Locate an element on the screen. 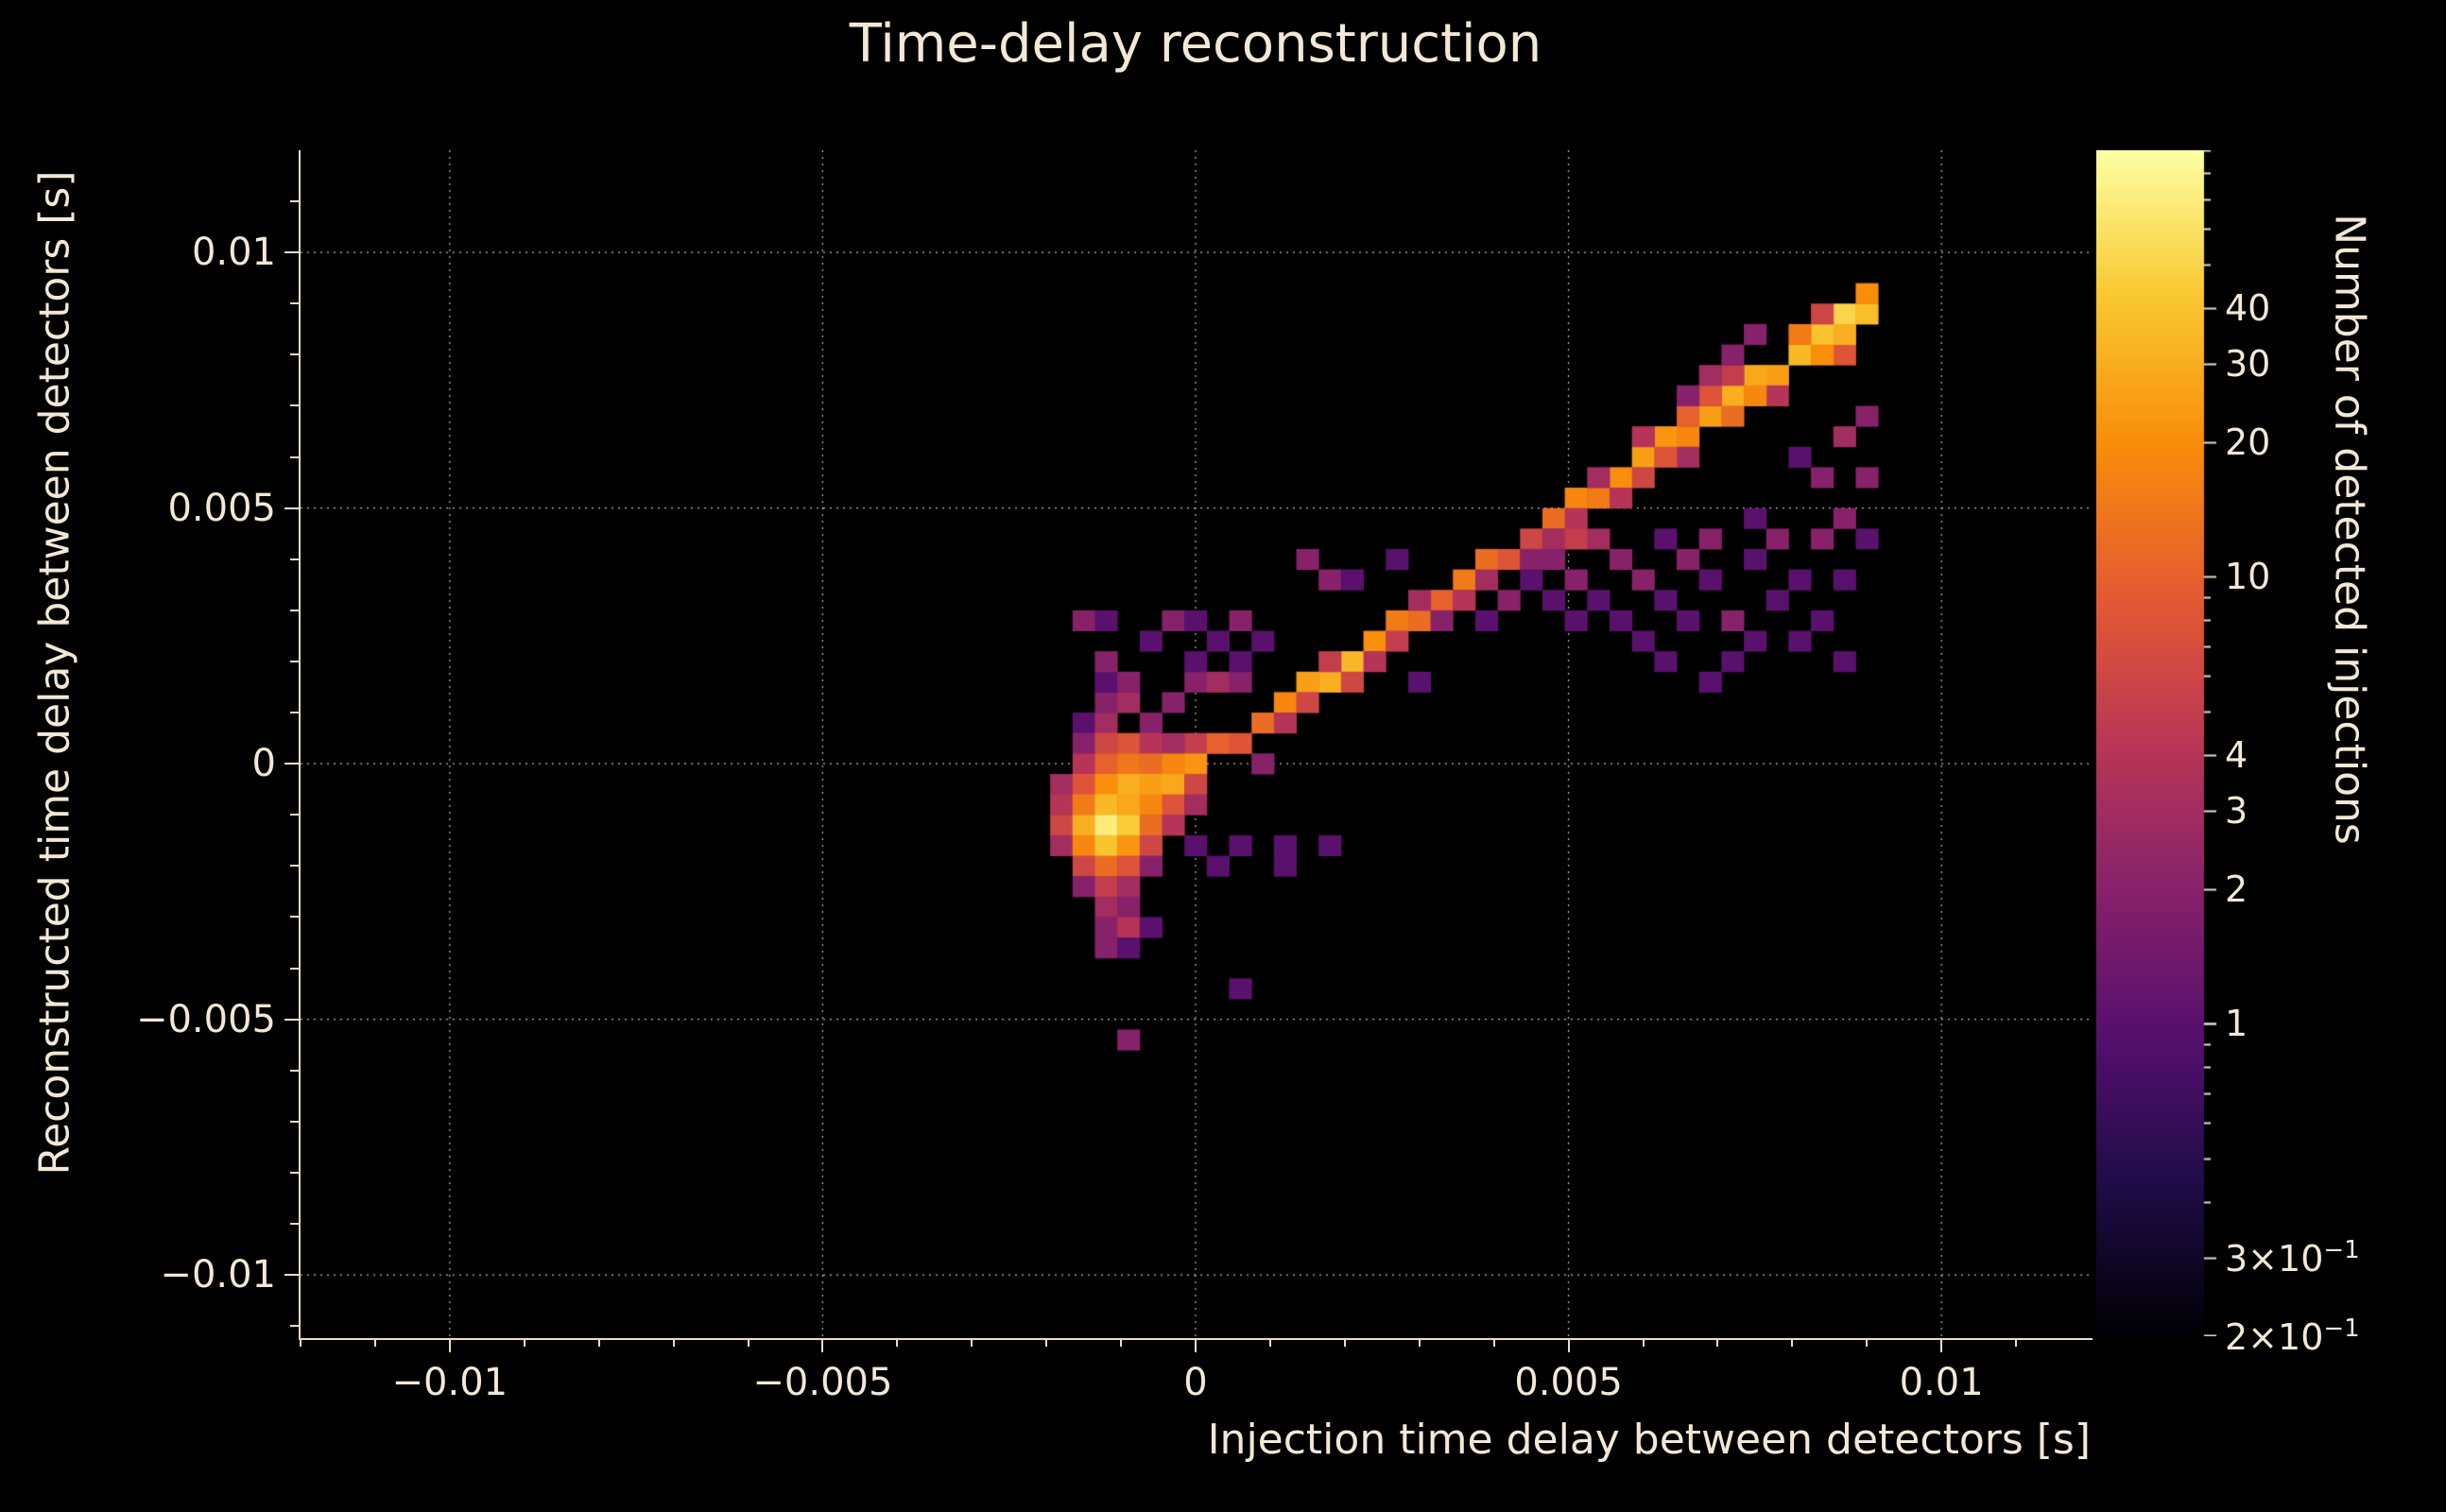  colorbar-tick-label-text: 30 is located at coordinates (2248, 363).